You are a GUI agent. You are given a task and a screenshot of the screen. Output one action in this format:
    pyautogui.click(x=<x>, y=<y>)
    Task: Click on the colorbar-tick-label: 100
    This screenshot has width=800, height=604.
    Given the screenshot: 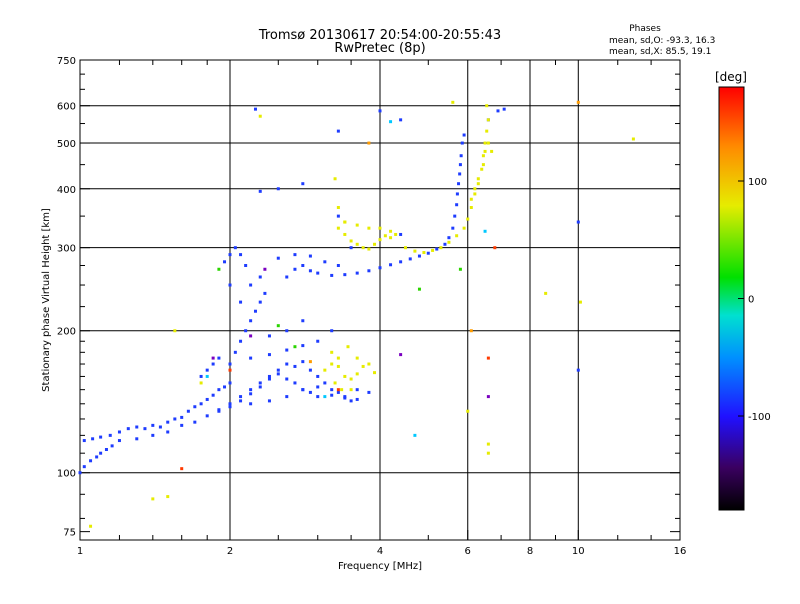 What is the action you would take?
    pyautogui.click(x=757, y=182)
    